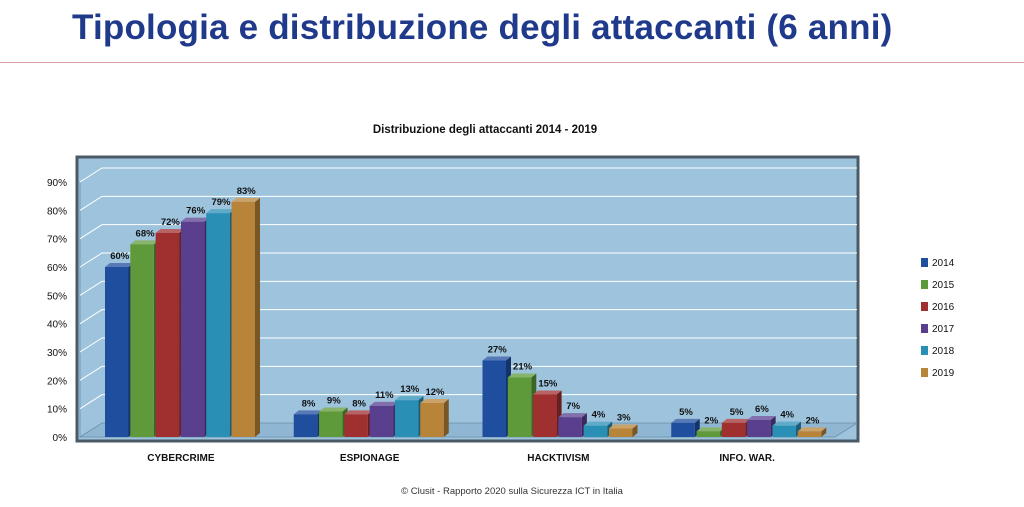  What do you see at coordinates (512, 62) in the screenshot?
I see `title-divider` at bounding box center [512, 62].